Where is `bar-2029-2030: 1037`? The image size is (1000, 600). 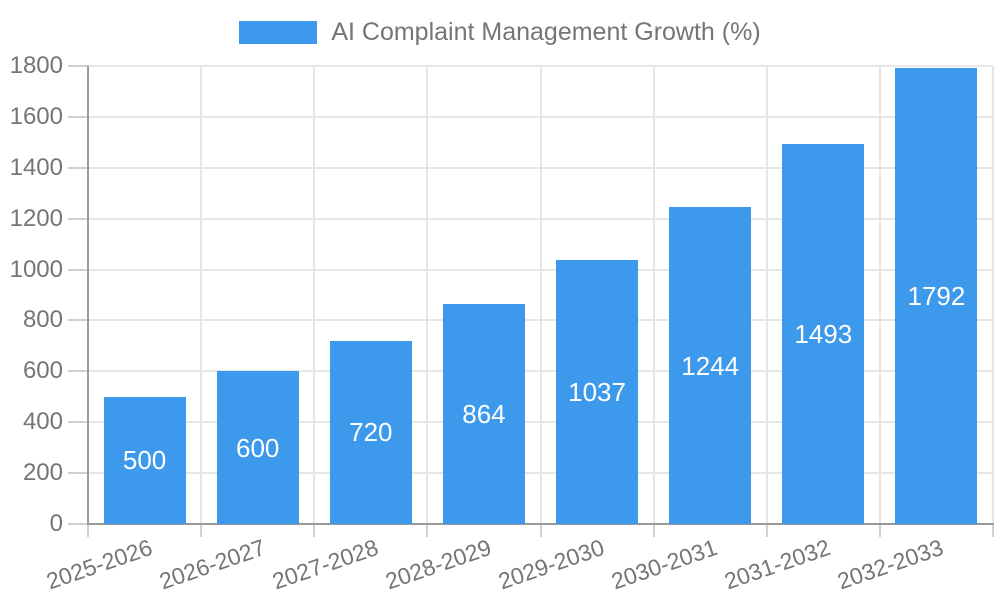
bar-2029-2030: 1037 is located at coordinates (597, 392).